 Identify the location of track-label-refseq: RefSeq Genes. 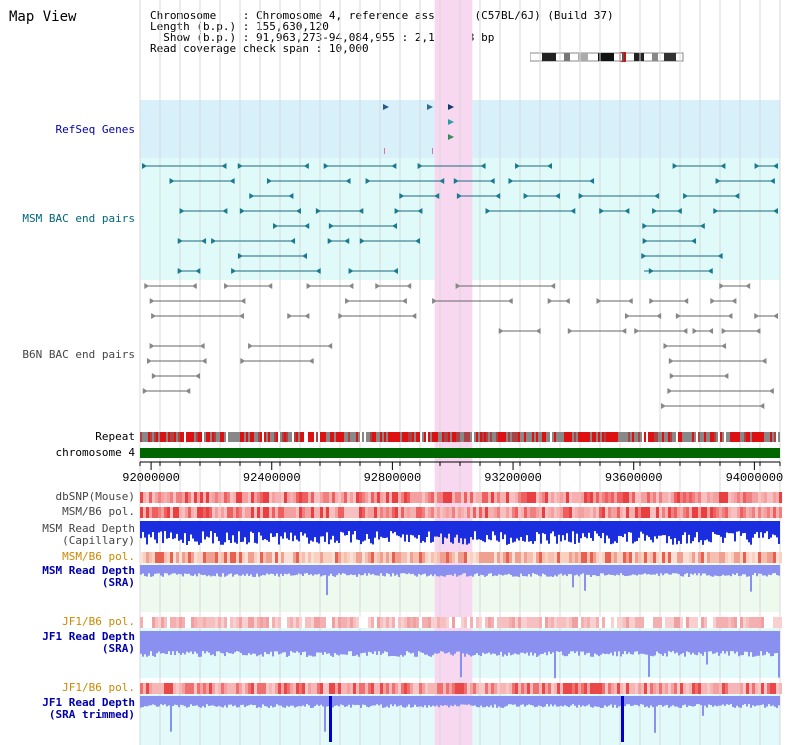
(95, 129).